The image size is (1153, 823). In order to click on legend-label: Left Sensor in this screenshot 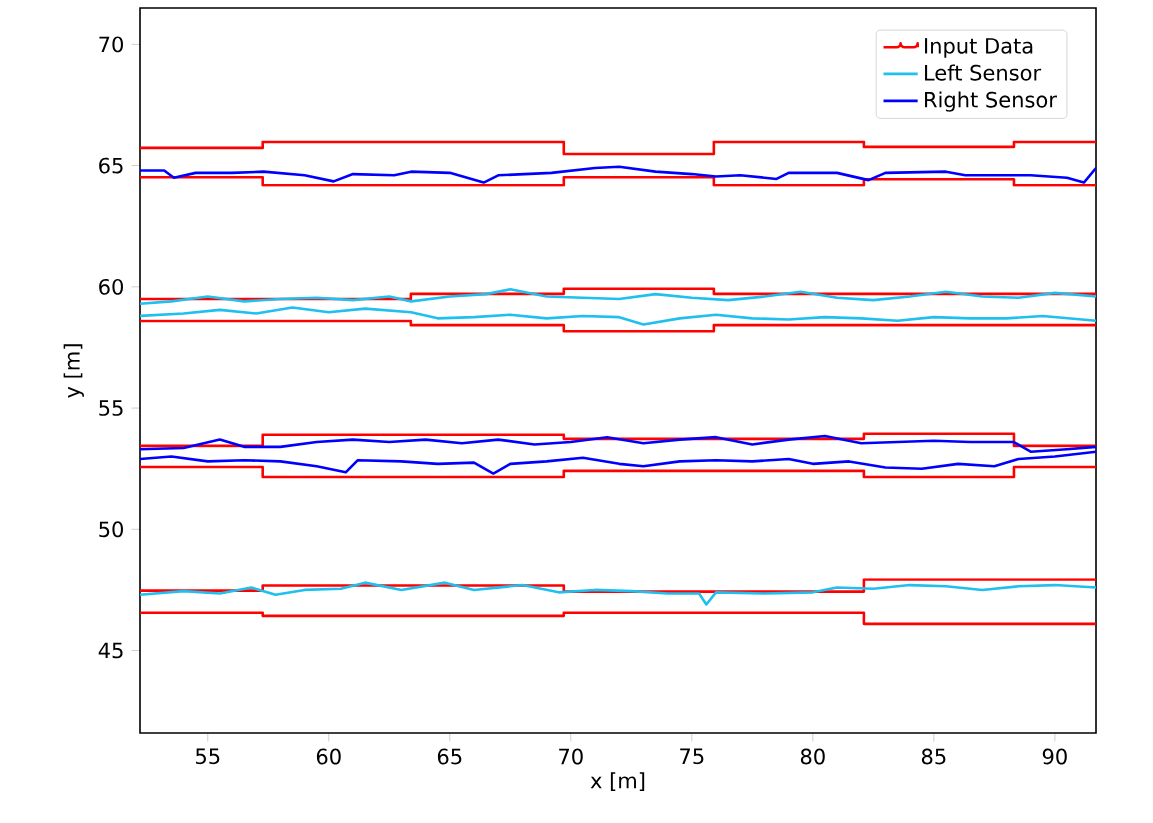, I will do `click(983, 72)`.